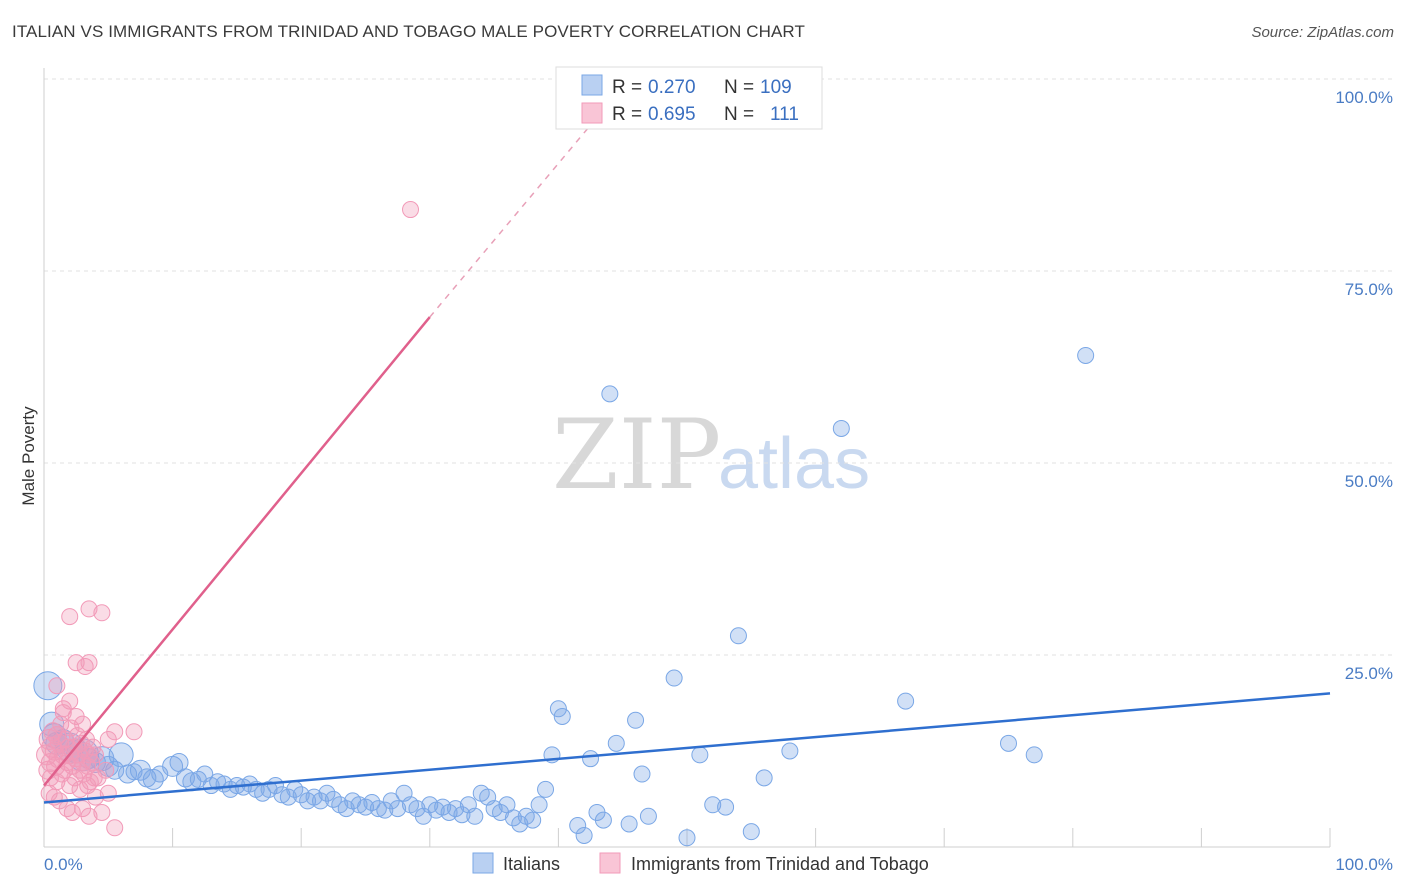  Describe the element at coordinates (28, 456) in the screenshot. I see `y-axis-label: Male Poverty` at that location.